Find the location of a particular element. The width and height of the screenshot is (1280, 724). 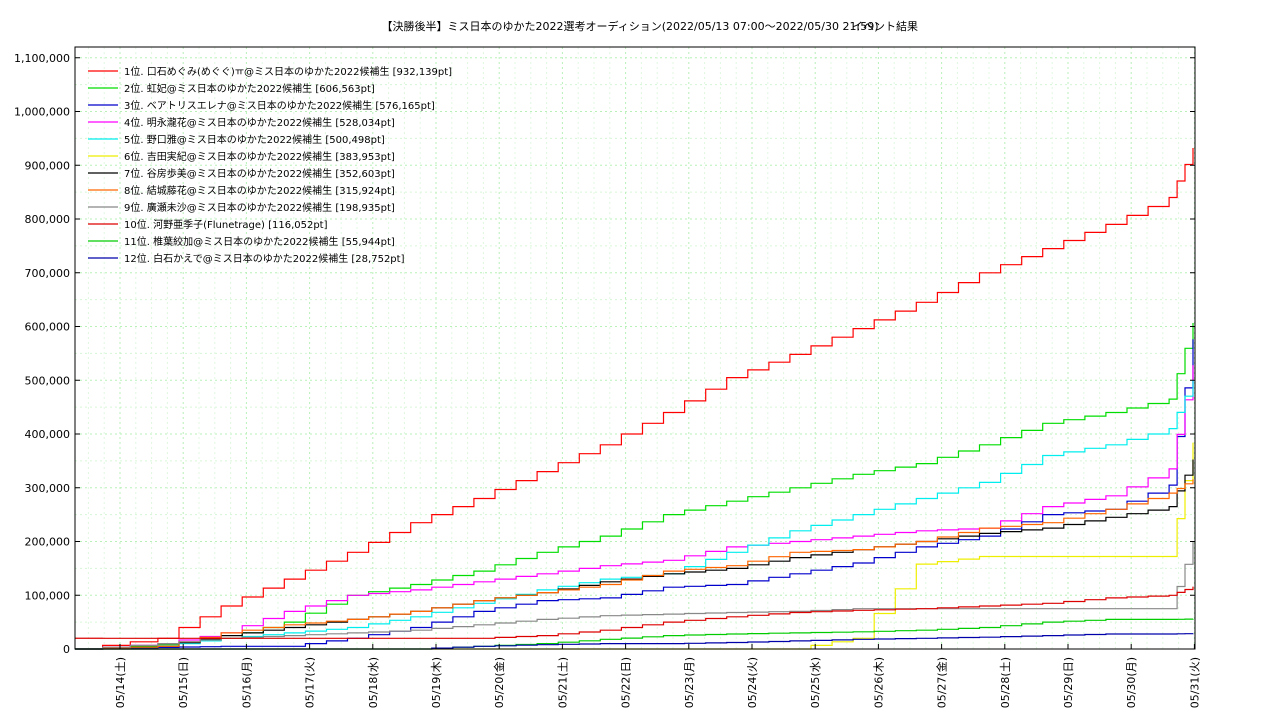

y-tick-label: 0 is located at coordinates (66, 649).